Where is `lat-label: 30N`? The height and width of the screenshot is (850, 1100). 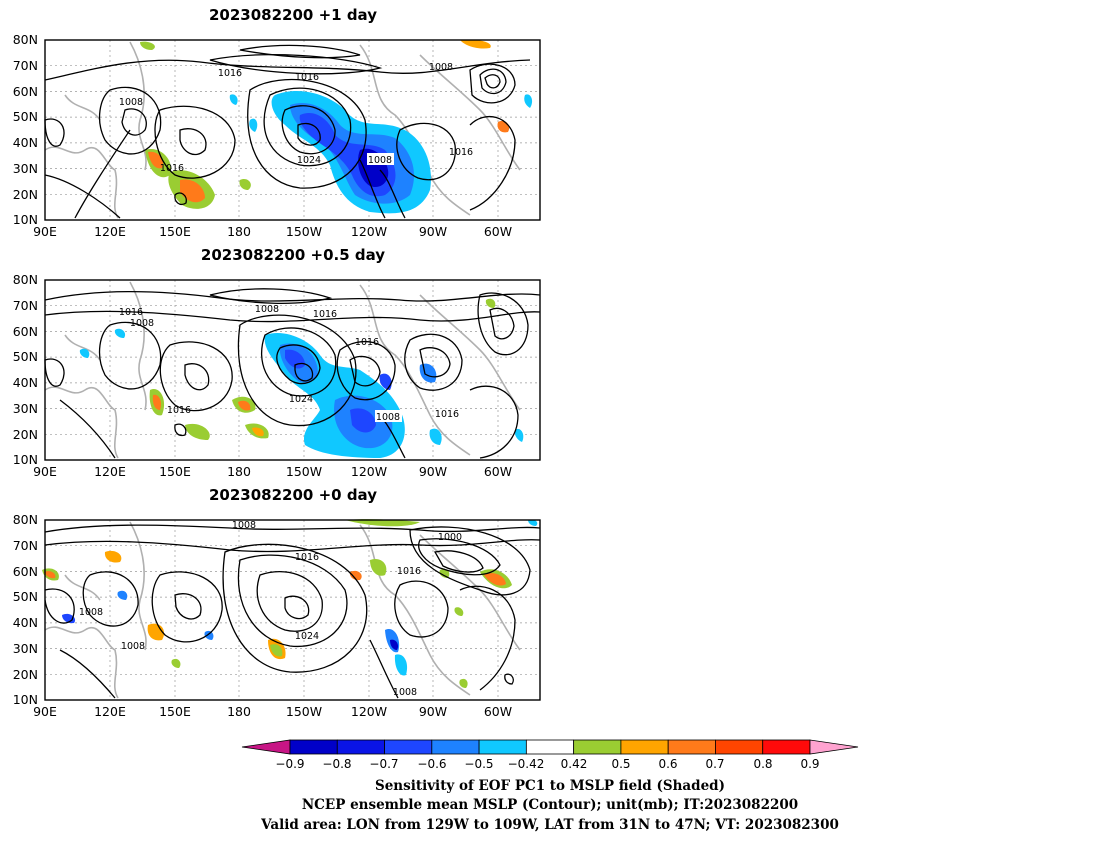
lat-label: 30N is located at coordinates (25, 648).